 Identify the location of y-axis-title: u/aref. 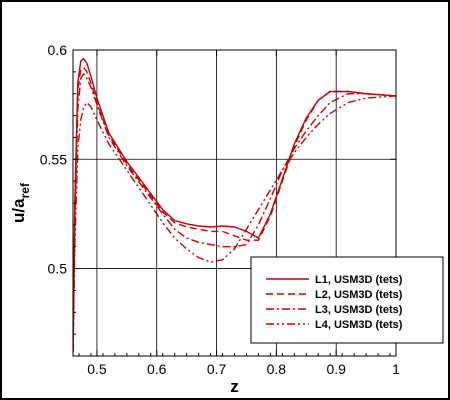
(20, 202).